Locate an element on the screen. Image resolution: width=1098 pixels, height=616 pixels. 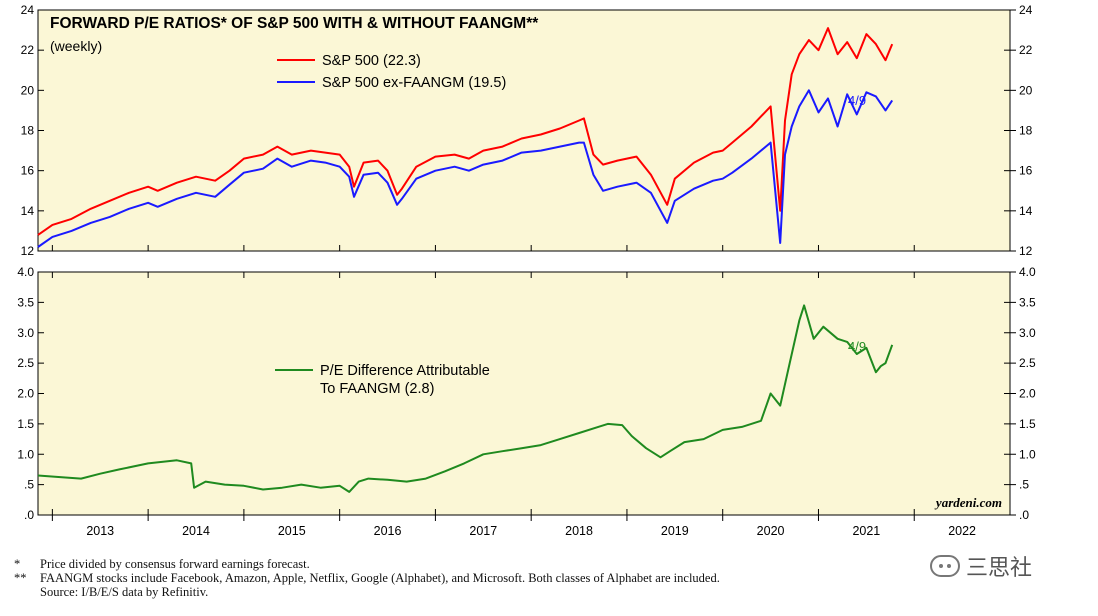
y-tick-label-left: 14 is located at coordinates (28, 211).